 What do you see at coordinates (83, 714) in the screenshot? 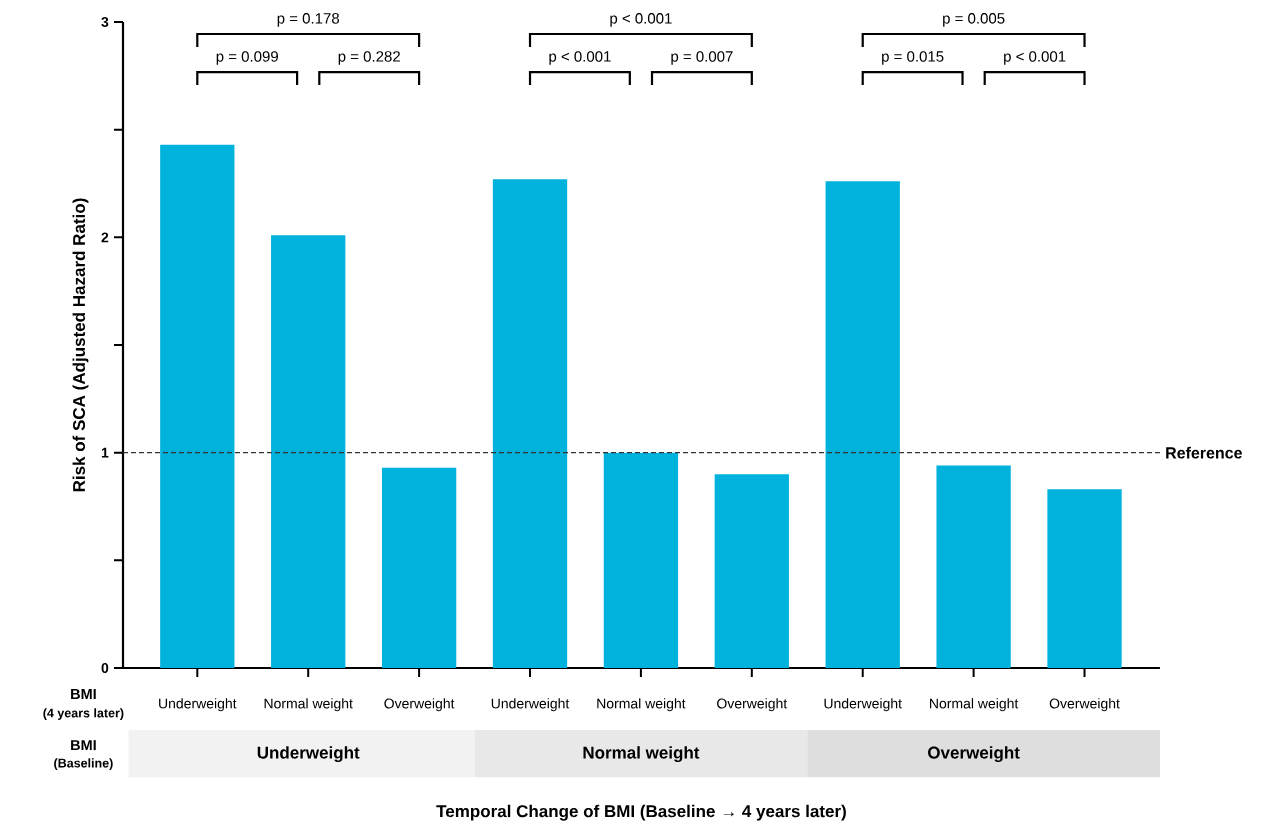
I see `text: (4 years later)` at bounding box center [83, 714].